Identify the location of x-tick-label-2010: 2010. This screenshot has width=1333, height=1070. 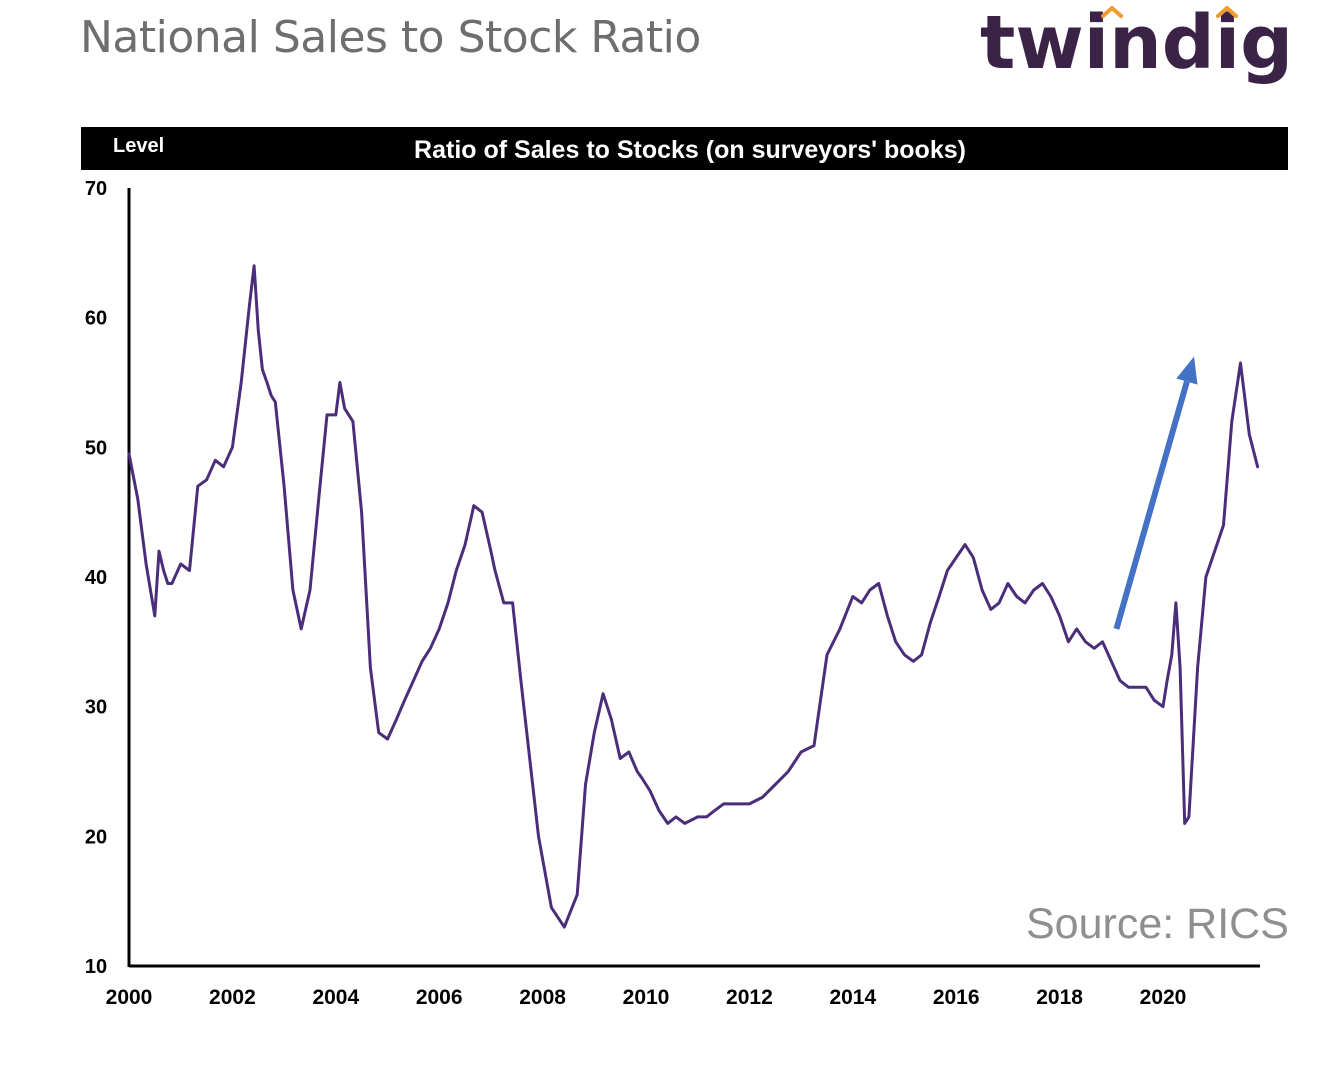
(646, 997).